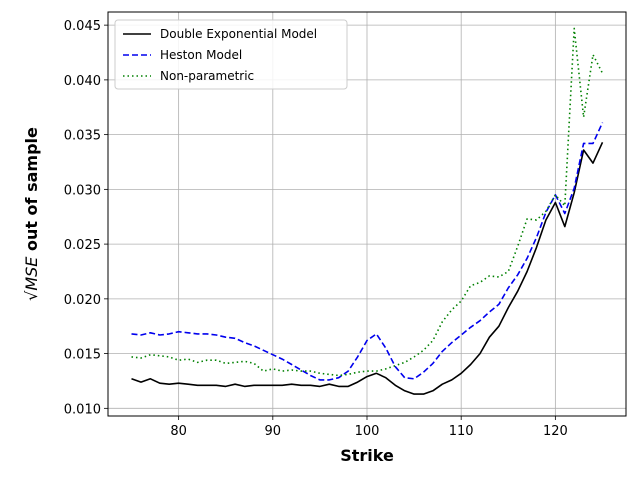 The width and height of the screenshot is (640, 480). What do you see at coordinates (82, 409) in the screenshot?
I see `y-tick-label: 0.010` at bounding box center [82, 409].